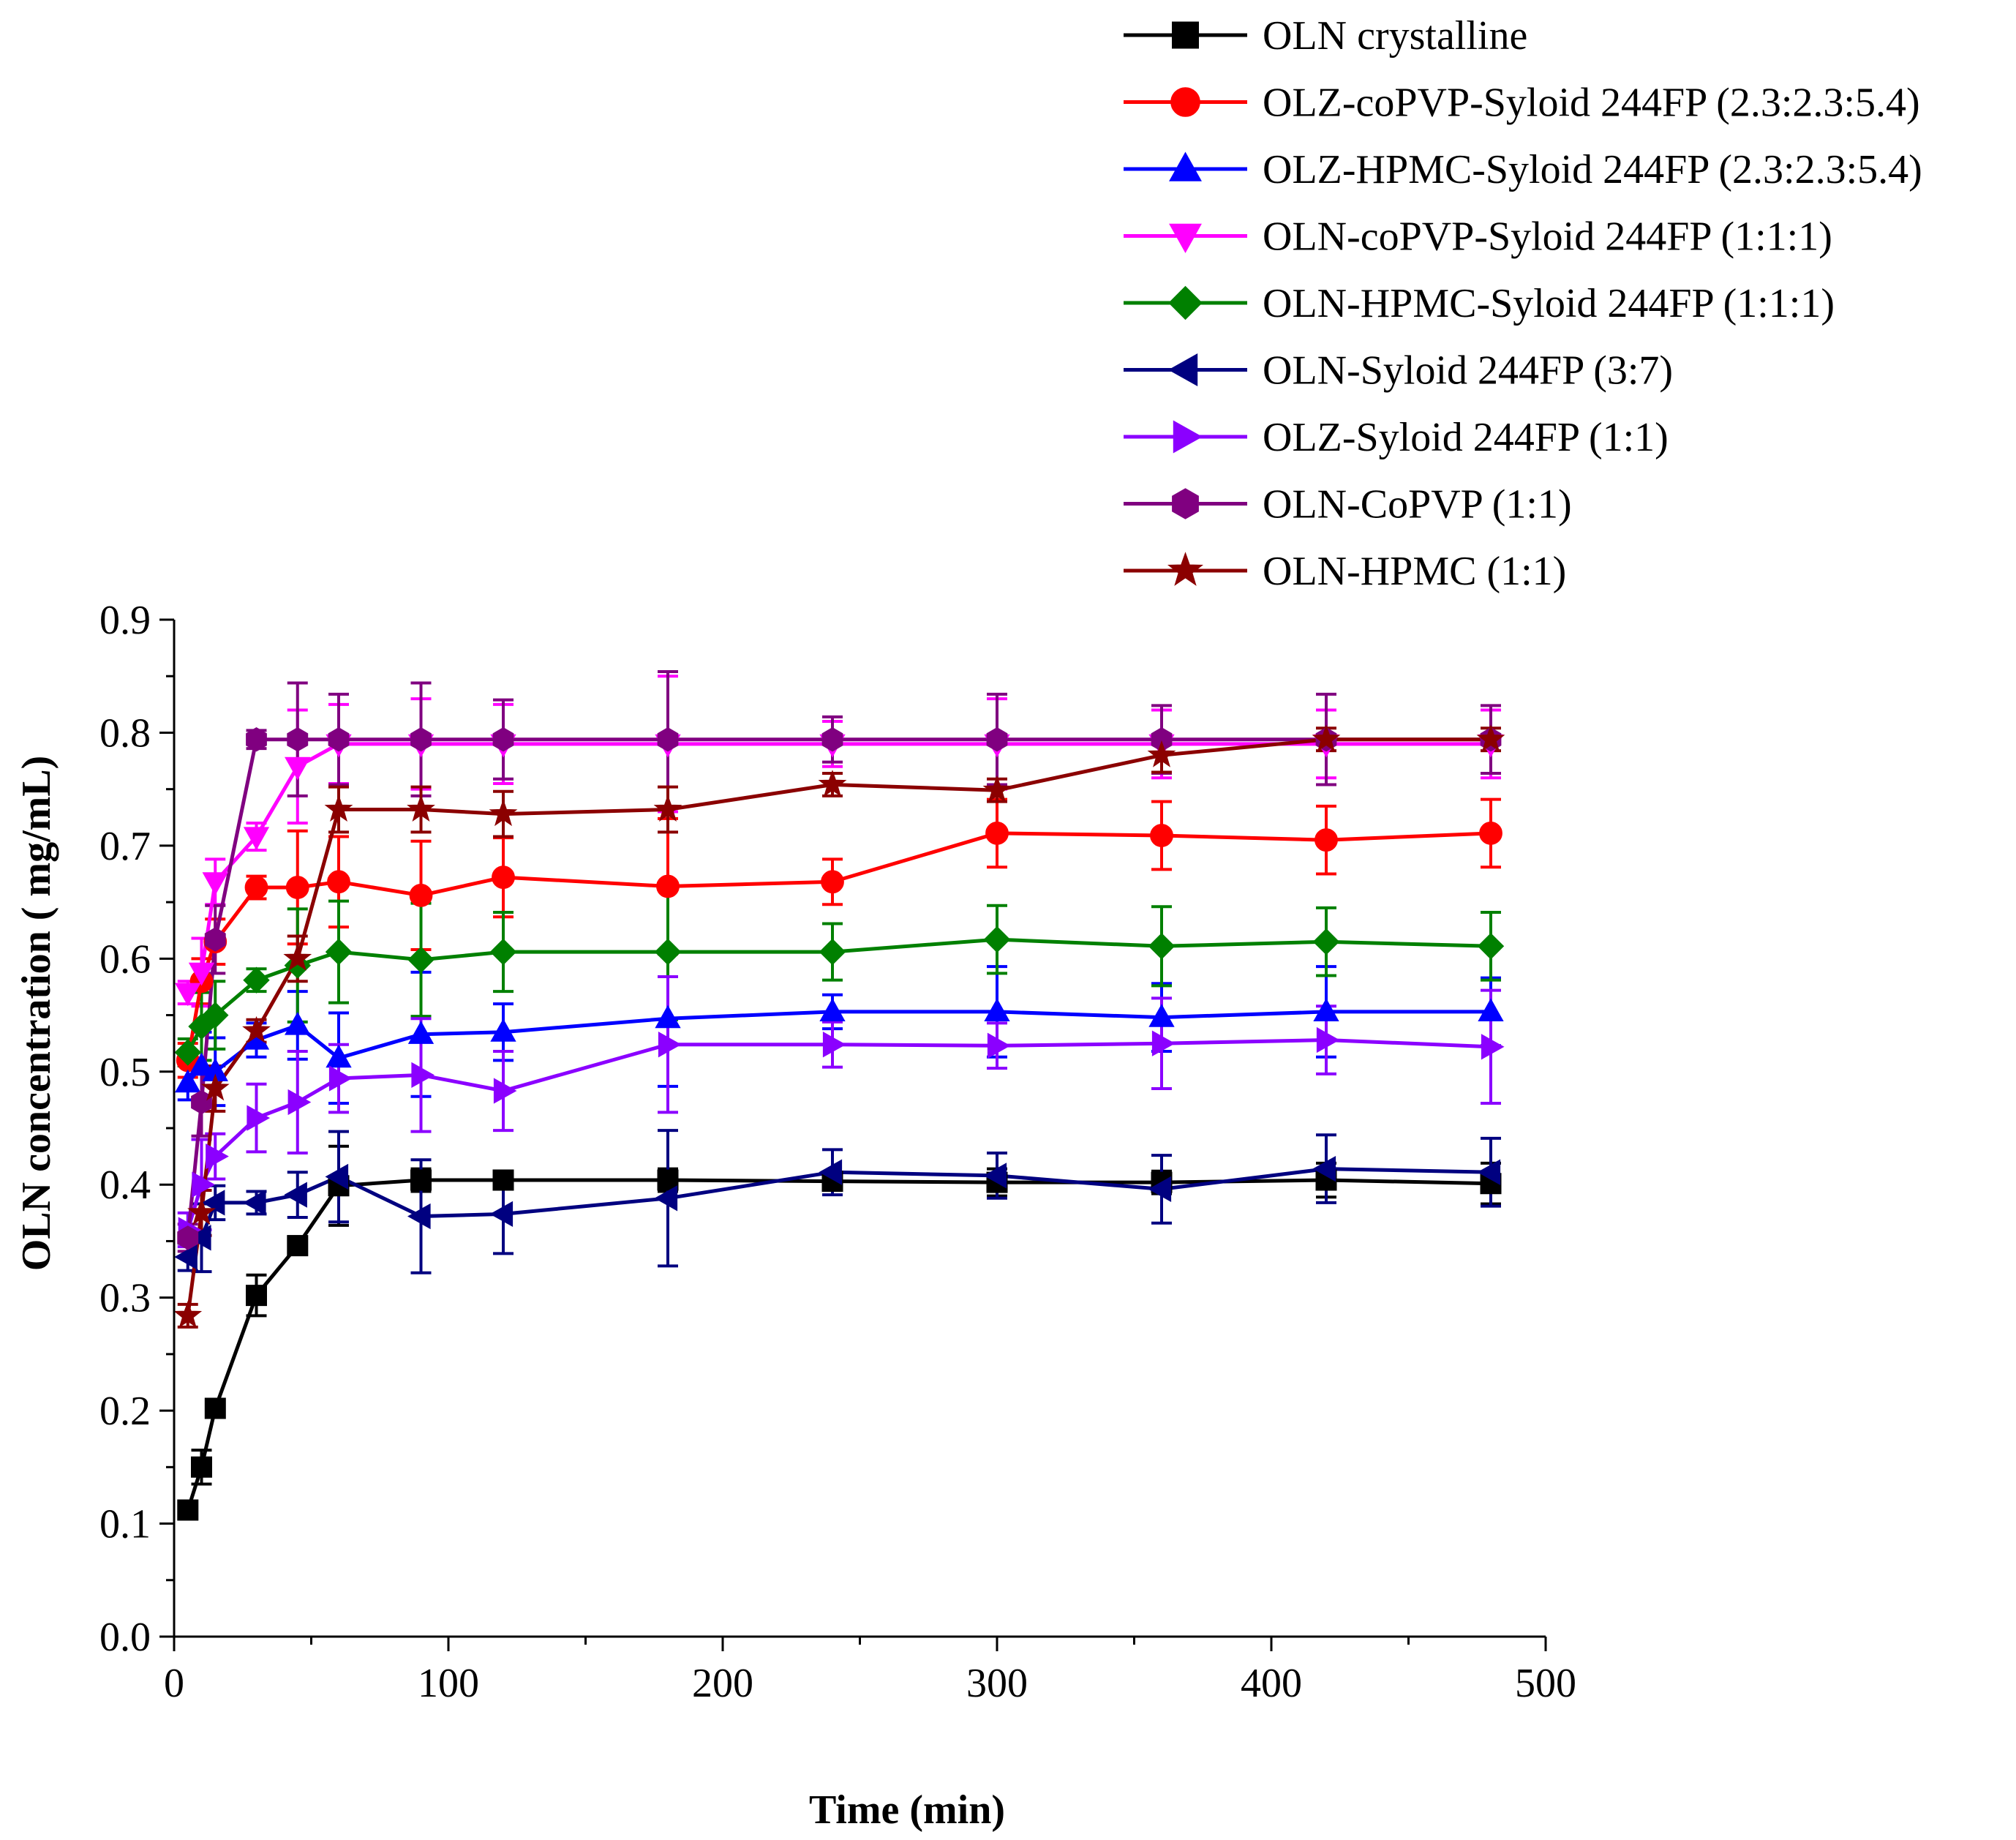 Image resolution: width=2016 pixels, height=1840 pixels. I want to click on y-tick-label: 0.2, so click(125, 1411).